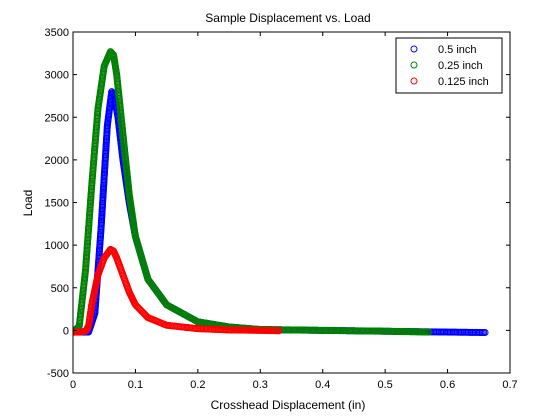 The image size is (560, 420). I want to click on y-tick-label: 1500, so click(57, 204).